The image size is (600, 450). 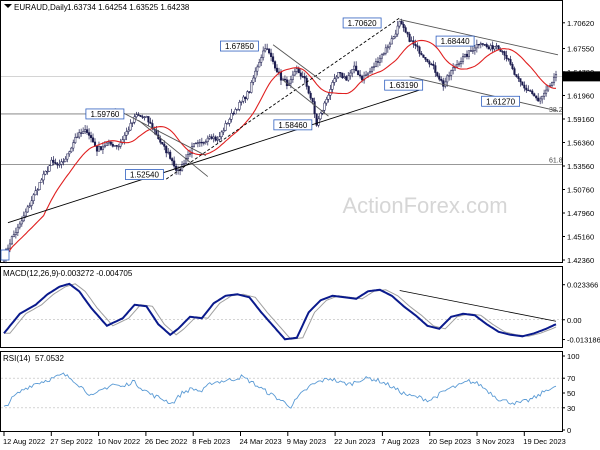 I want to click on price-label: 1.59760, so click(x=104, y=114).